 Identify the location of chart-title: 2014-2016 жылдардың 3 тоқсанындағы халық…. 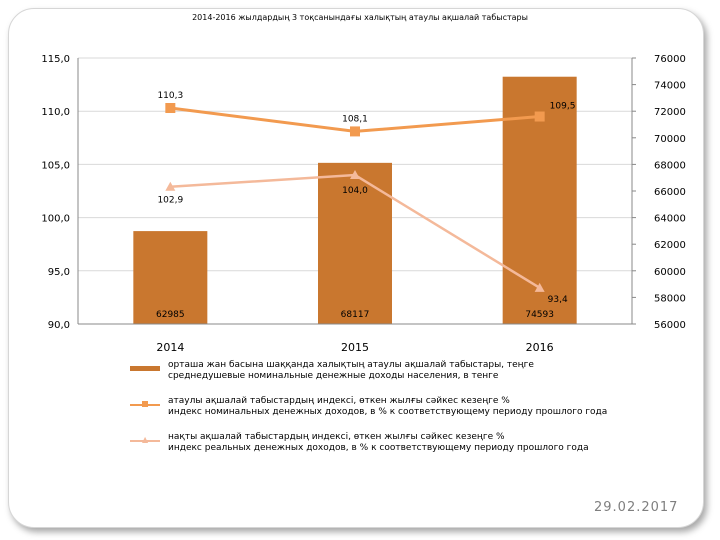
(360, 17).